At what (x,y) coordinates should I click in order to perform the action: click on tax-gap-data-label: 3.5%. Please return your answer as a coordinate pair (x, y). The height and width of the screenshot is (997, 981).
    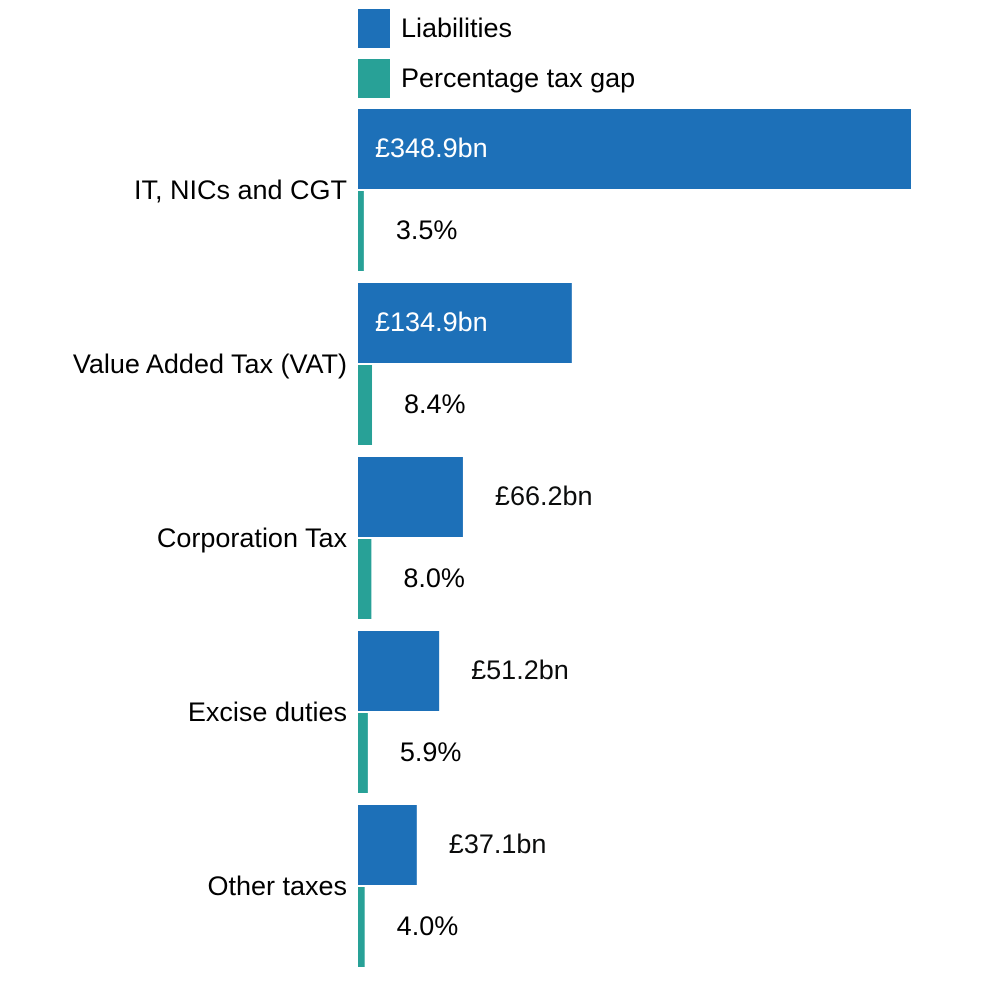
    Looking at the image, I should click on (427, 230).